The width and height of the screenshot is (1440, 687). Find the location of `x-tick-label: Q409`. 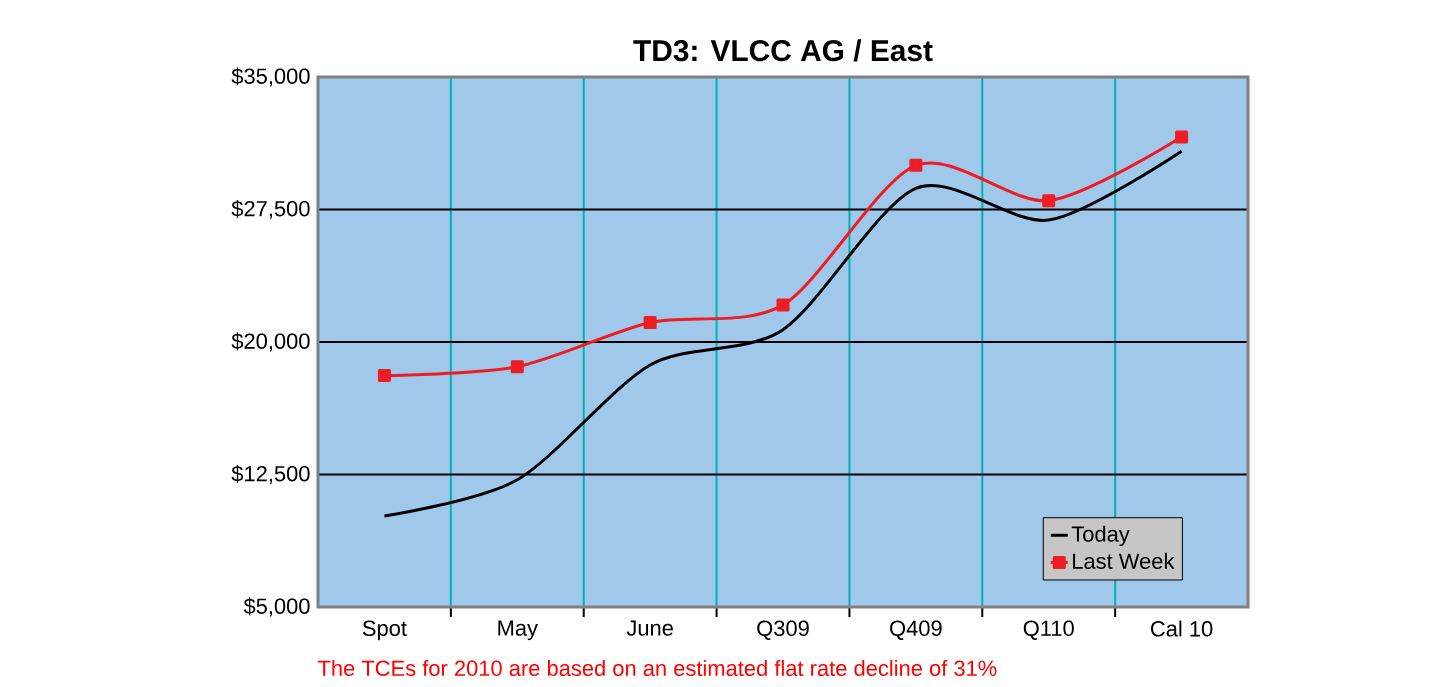

x-tick-label: Q409 is located at coordinates (916, 630).